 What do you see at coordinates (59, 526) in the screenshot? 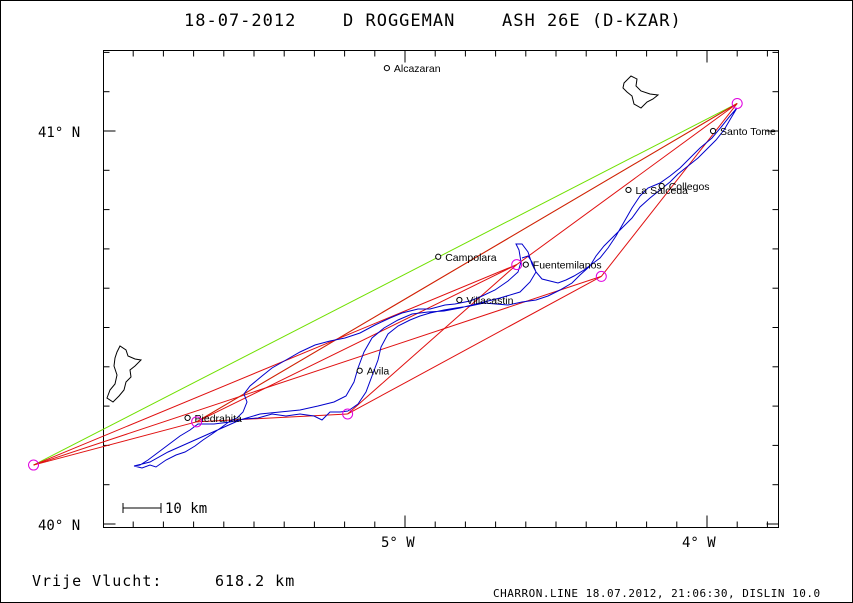
I see `lat-label-40: 40° N` at bounding box center [59, 526].